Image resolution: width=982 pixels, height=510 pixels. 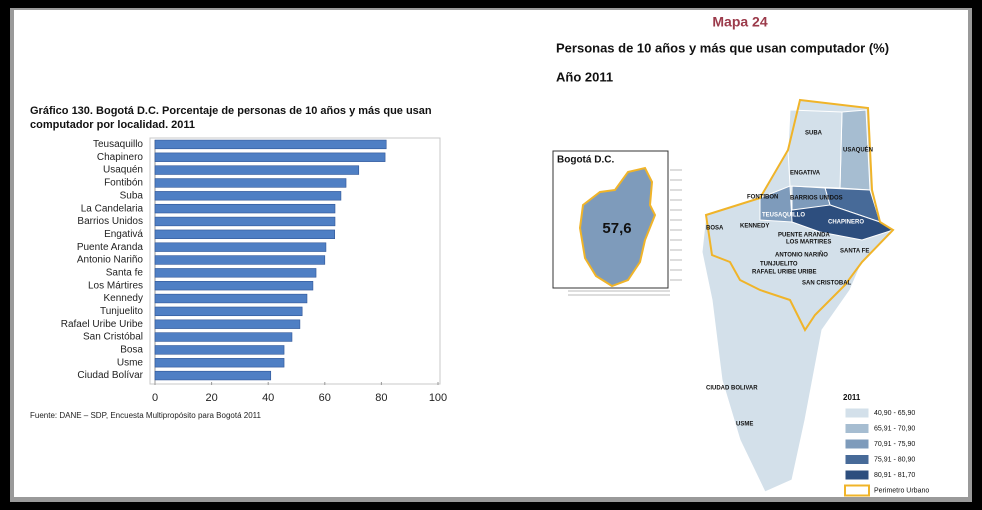 What do you see at coordinates (123, 234) in the screenshot?
I see `y-tick-label: Engativá` at bounding box center [123, 234].